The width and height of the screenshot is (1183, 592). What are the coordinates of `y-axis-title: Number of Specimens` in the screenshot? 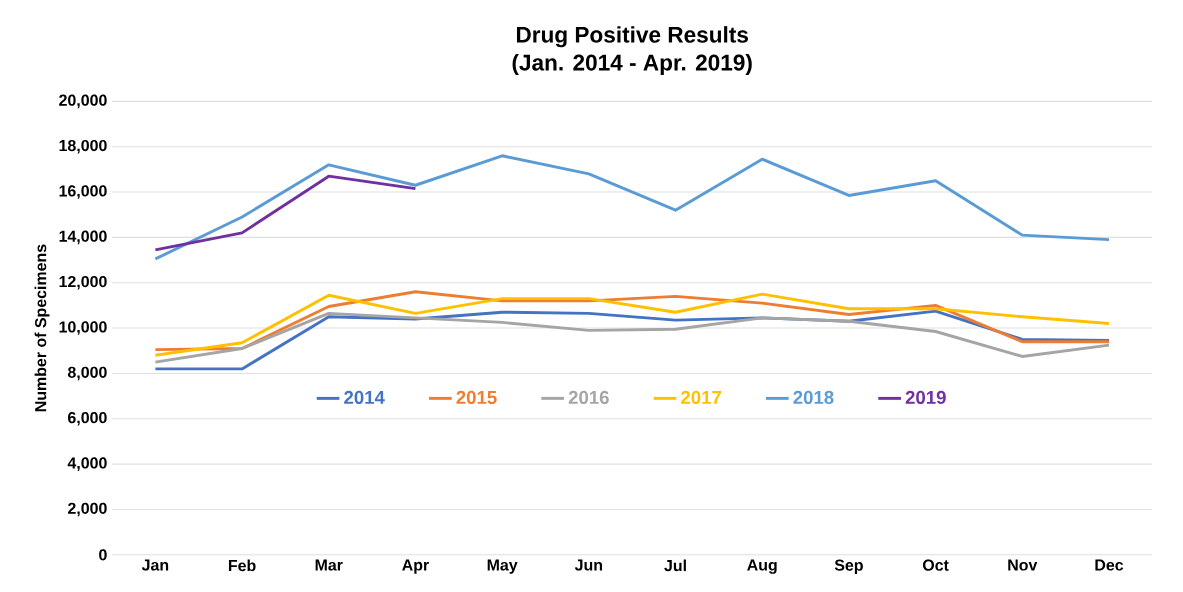 It's located at (42, 328).